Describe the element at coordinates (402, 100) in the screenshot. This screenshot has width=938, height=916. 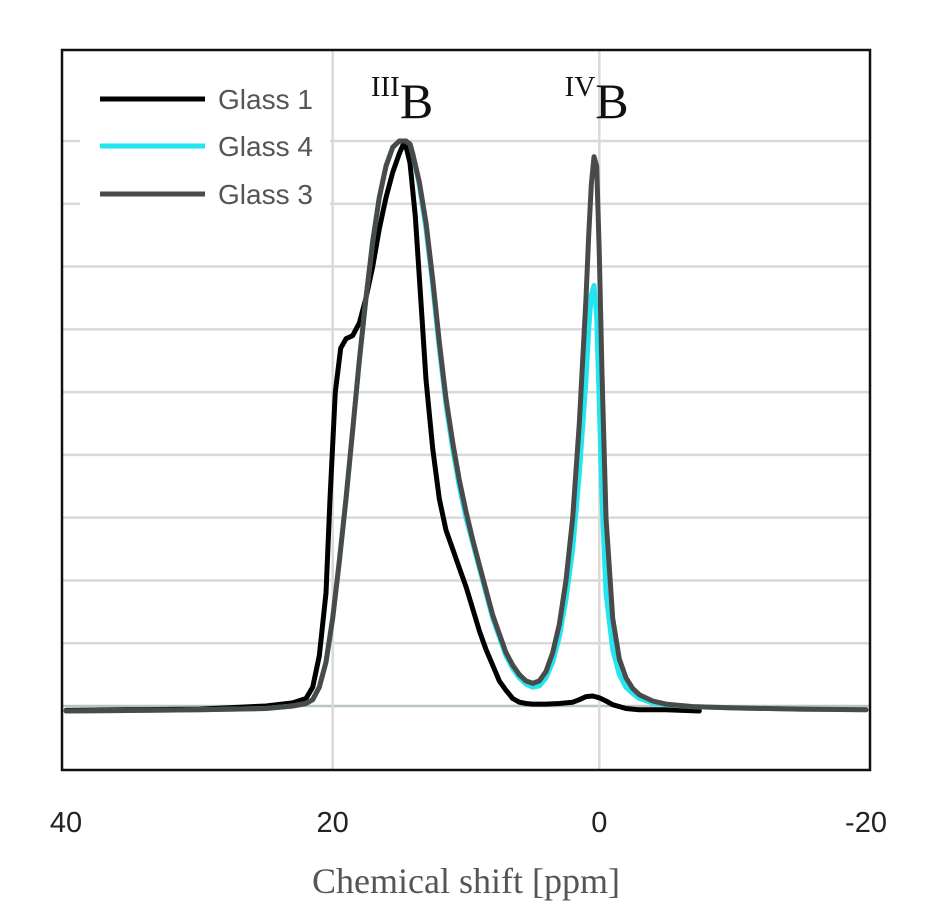
I see `peak-label: IIIB` at that location.